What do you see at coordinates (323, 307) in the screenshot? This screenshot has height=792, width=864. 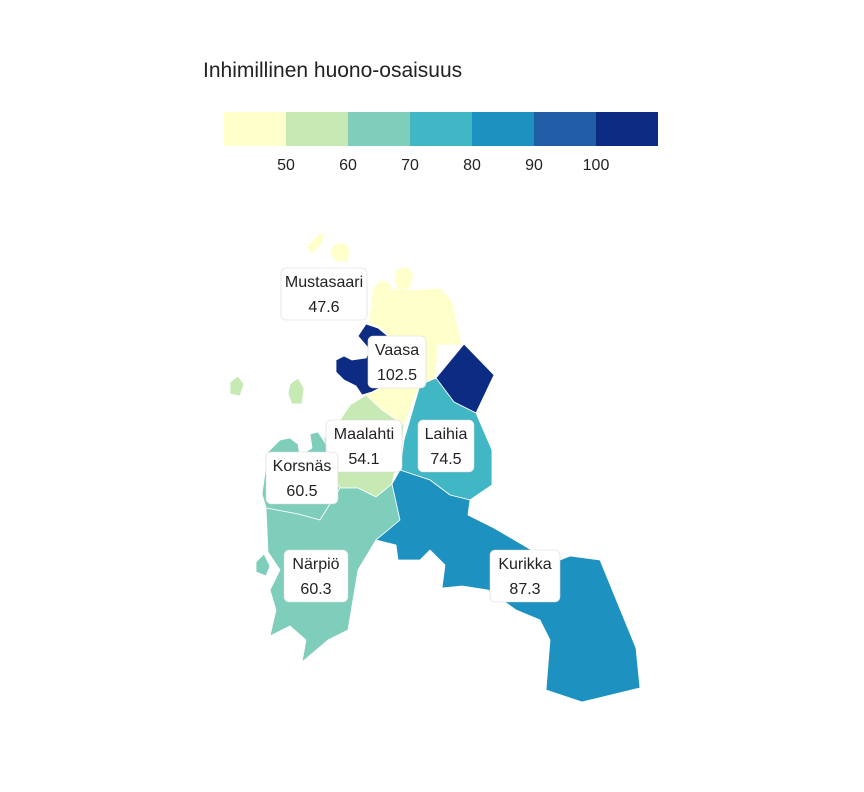 I see `region-value: 47.6` at bounding box center [323, 307].